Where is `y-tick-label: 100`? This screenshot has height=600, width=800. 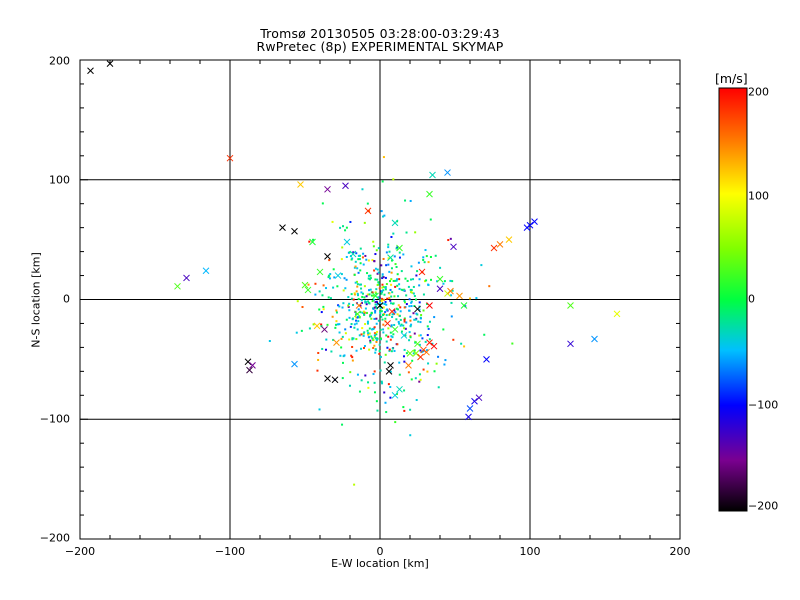 y-tick-label: 100 is located at coordinates (59, 180).